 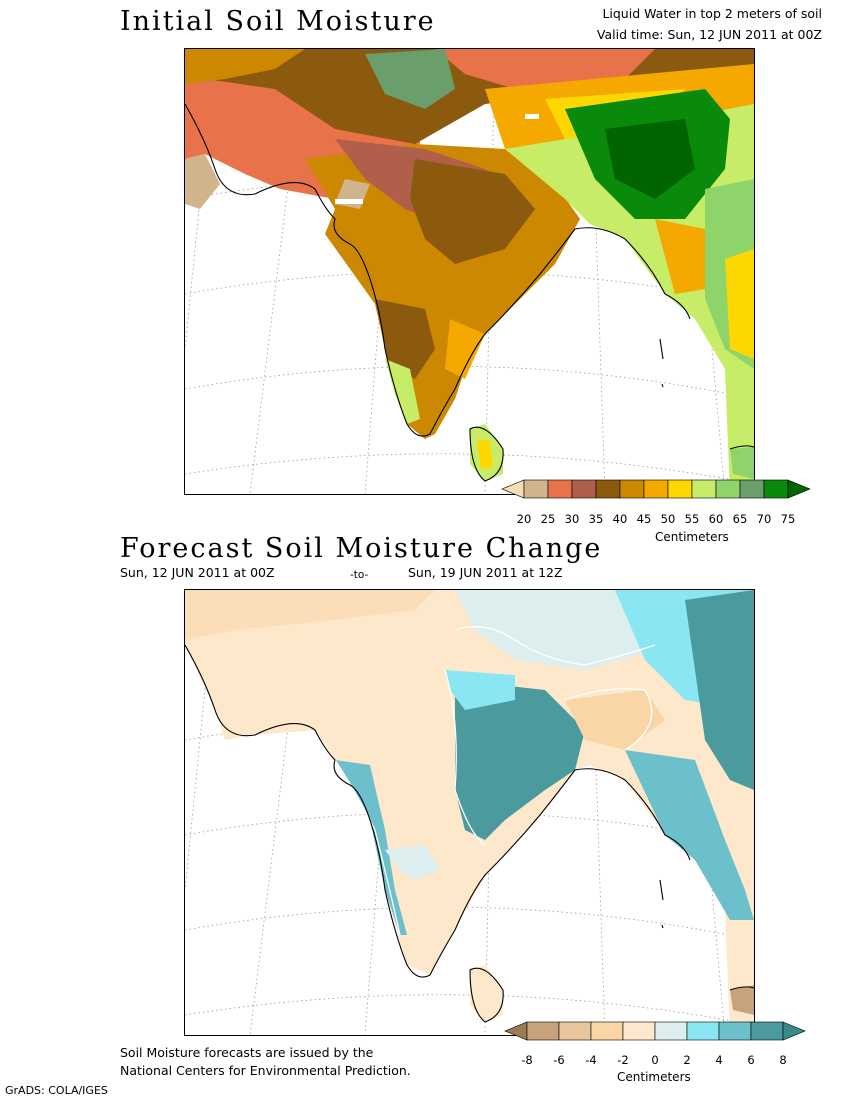 I want to click on bottom-colorbar-units: Centimeters, so click(x=654, y=1077).